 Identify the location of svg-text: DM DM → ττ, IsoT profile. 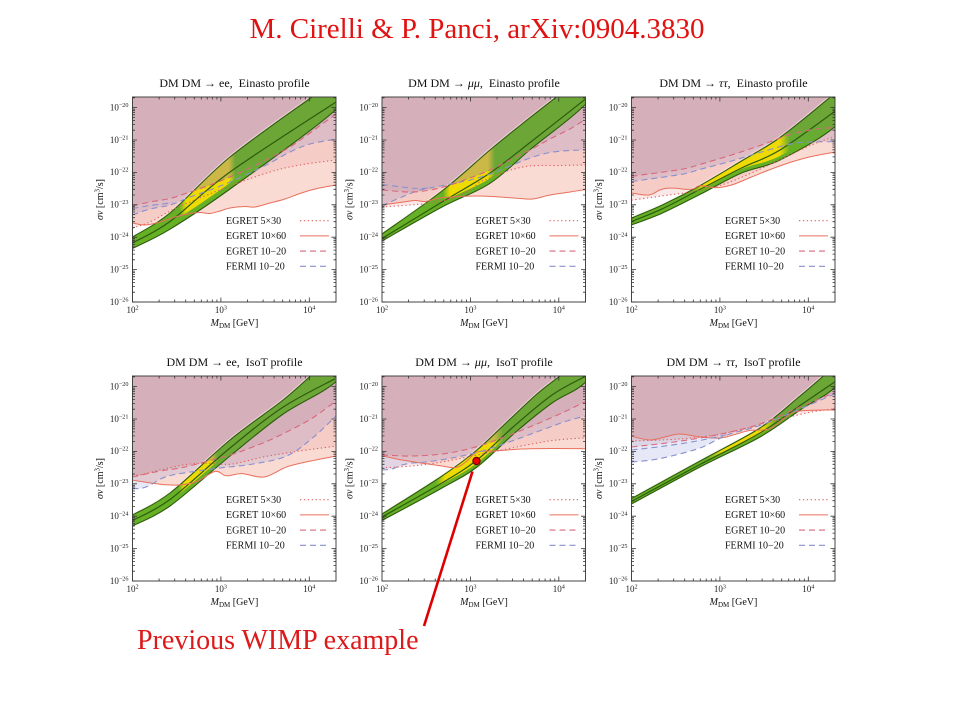
(733, 362).